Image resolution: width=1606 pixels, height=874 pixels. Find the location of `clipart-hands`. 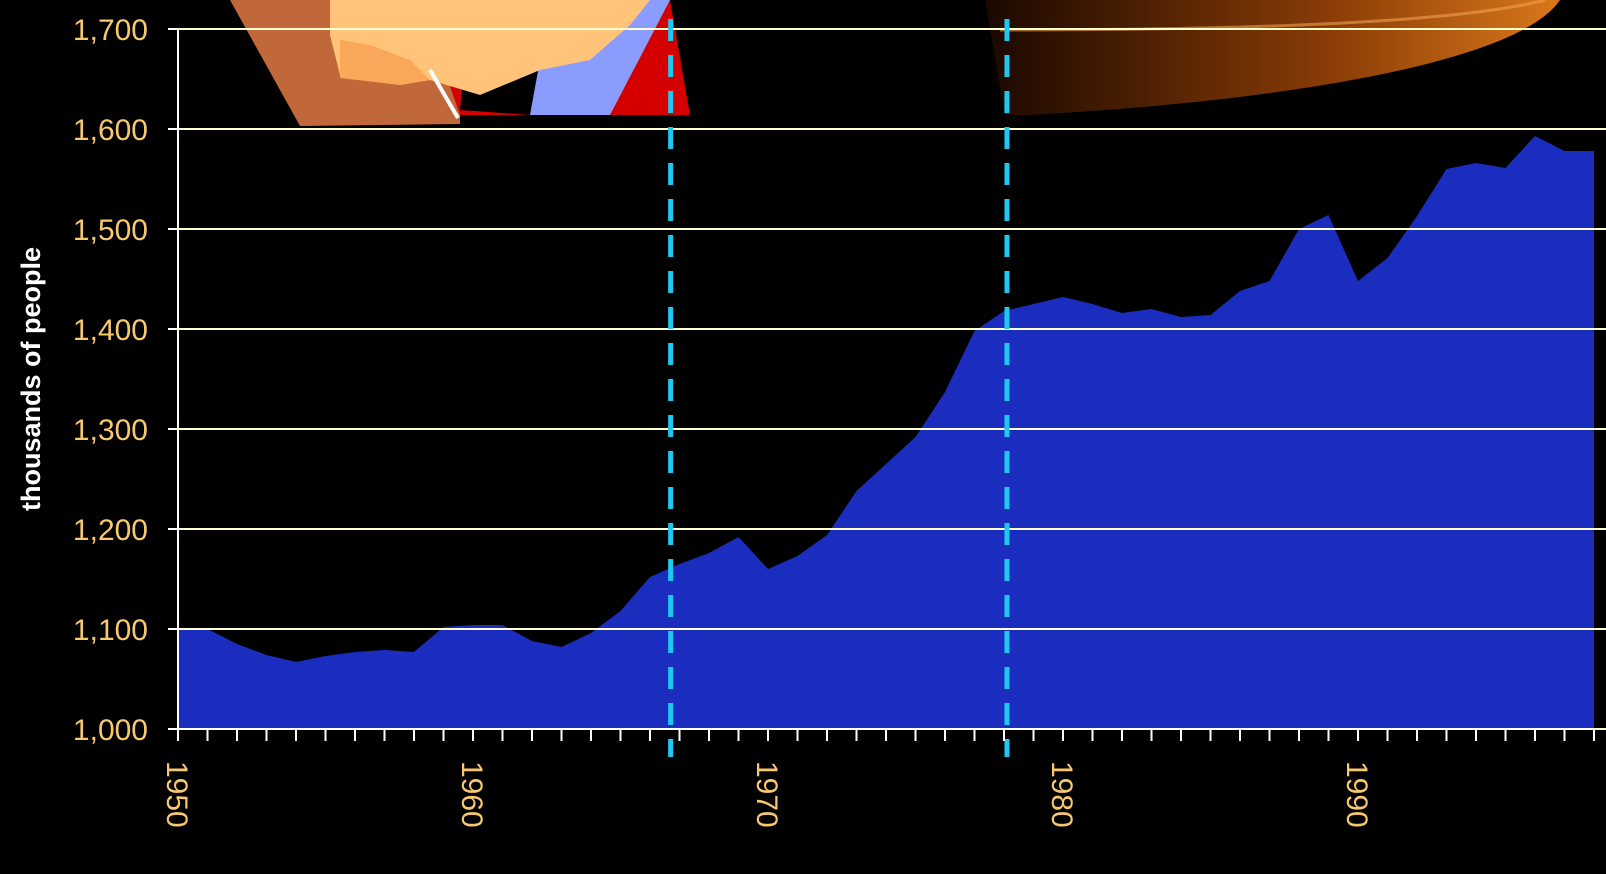

clipart-hands is located at coordinates (460, 63).